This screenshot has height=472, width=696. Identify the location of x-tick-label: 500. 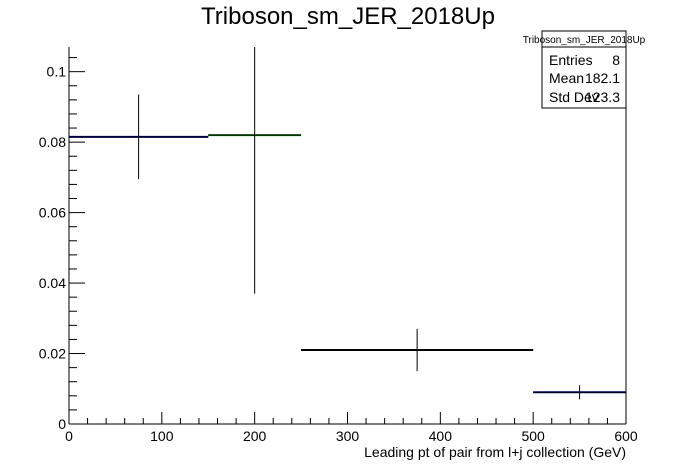
(533, 436).